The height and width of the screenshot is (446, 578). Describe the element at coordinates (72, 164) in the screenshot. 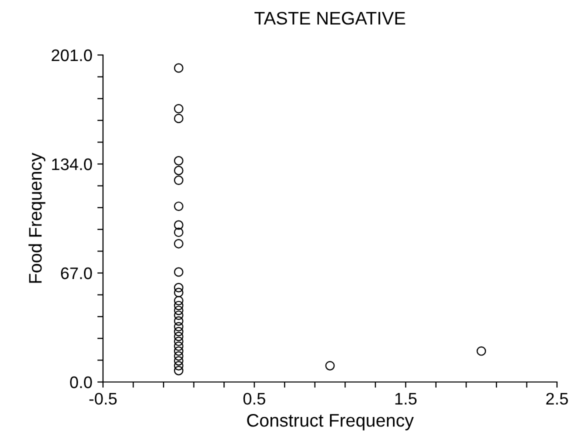

I see `y-tick-label: 134.0` at that location.